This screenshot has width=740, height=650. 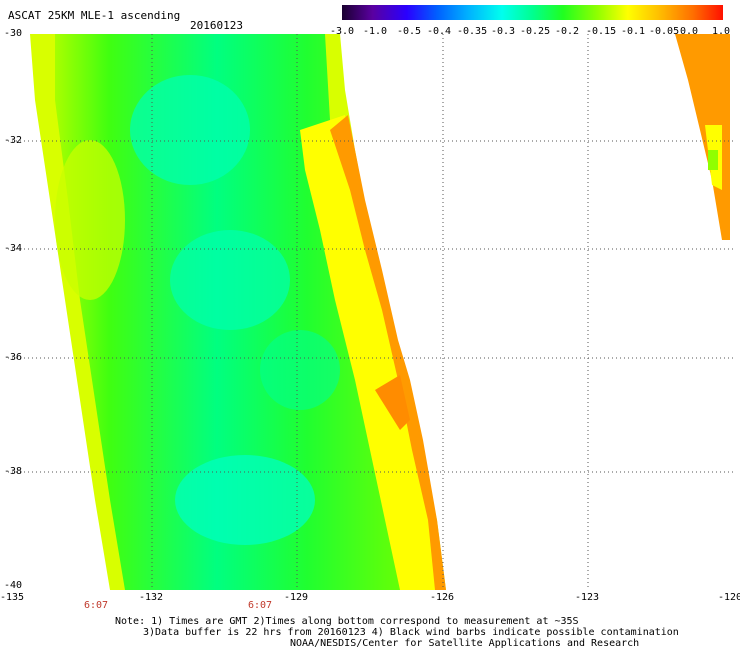 I want to click on lon-label: -120, so click(x=729, y=597).